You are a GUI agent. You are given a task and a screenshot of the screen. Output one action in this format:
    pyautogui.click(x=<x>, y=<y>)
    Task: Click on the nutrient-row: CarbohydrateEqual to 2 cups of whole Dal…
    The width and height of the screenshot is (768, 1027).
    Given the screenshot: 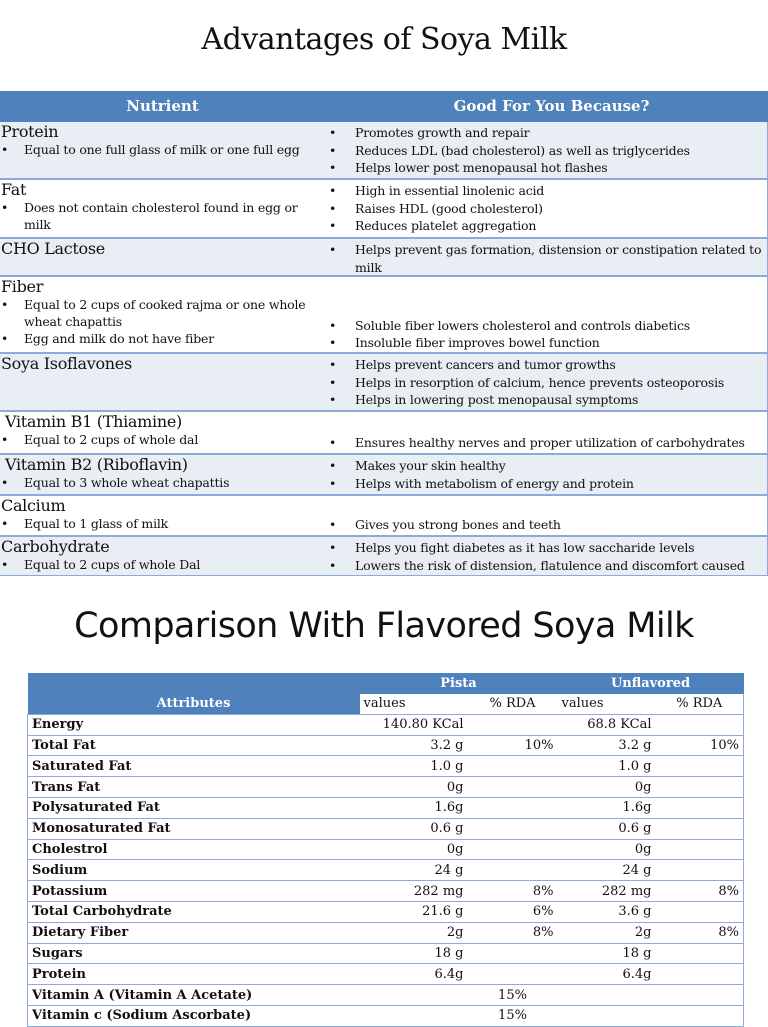 What is the action you would take?
    pyautogui.click(x=384, y=556)
    